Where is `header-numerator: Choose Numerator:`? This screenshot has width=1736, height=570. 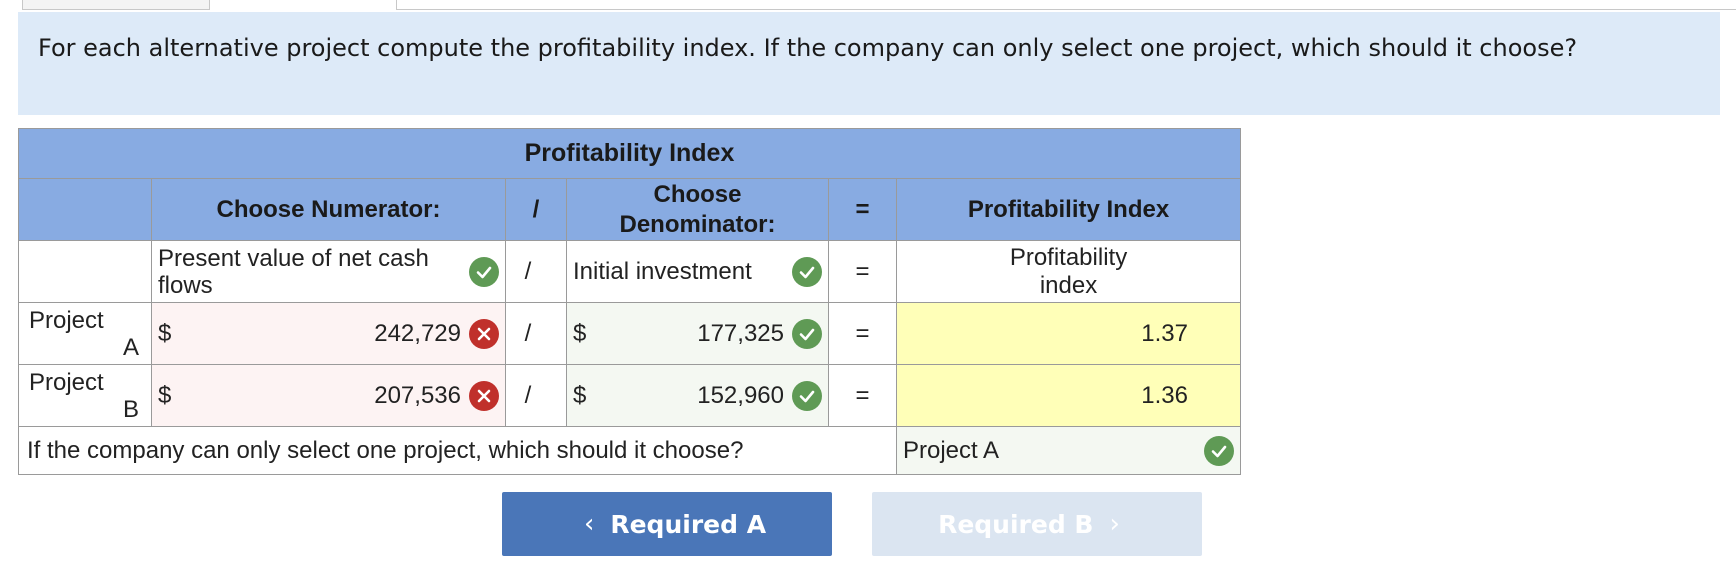
header-numerator: Choose Numerator: is located at coordinates (328, 209).